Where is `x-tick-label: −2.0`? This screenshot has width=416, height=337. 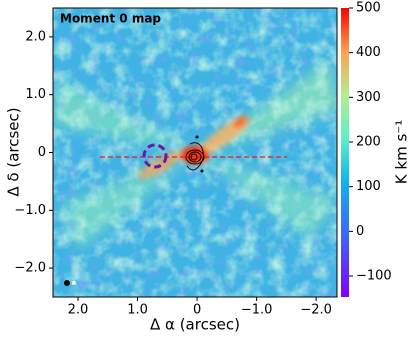 x-tick-label: −2.0 is located at coordinates (316, 310).